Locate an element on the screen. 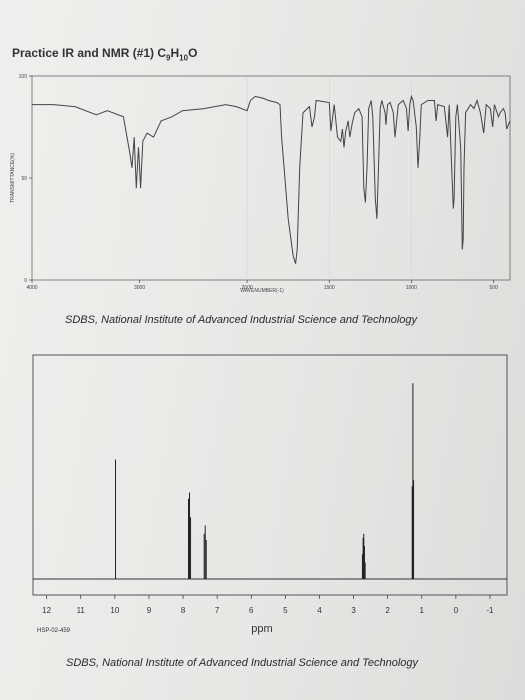 The image size is (525, 700). nmr-x-tick-label: 9 is located at coordinates (149, 610).